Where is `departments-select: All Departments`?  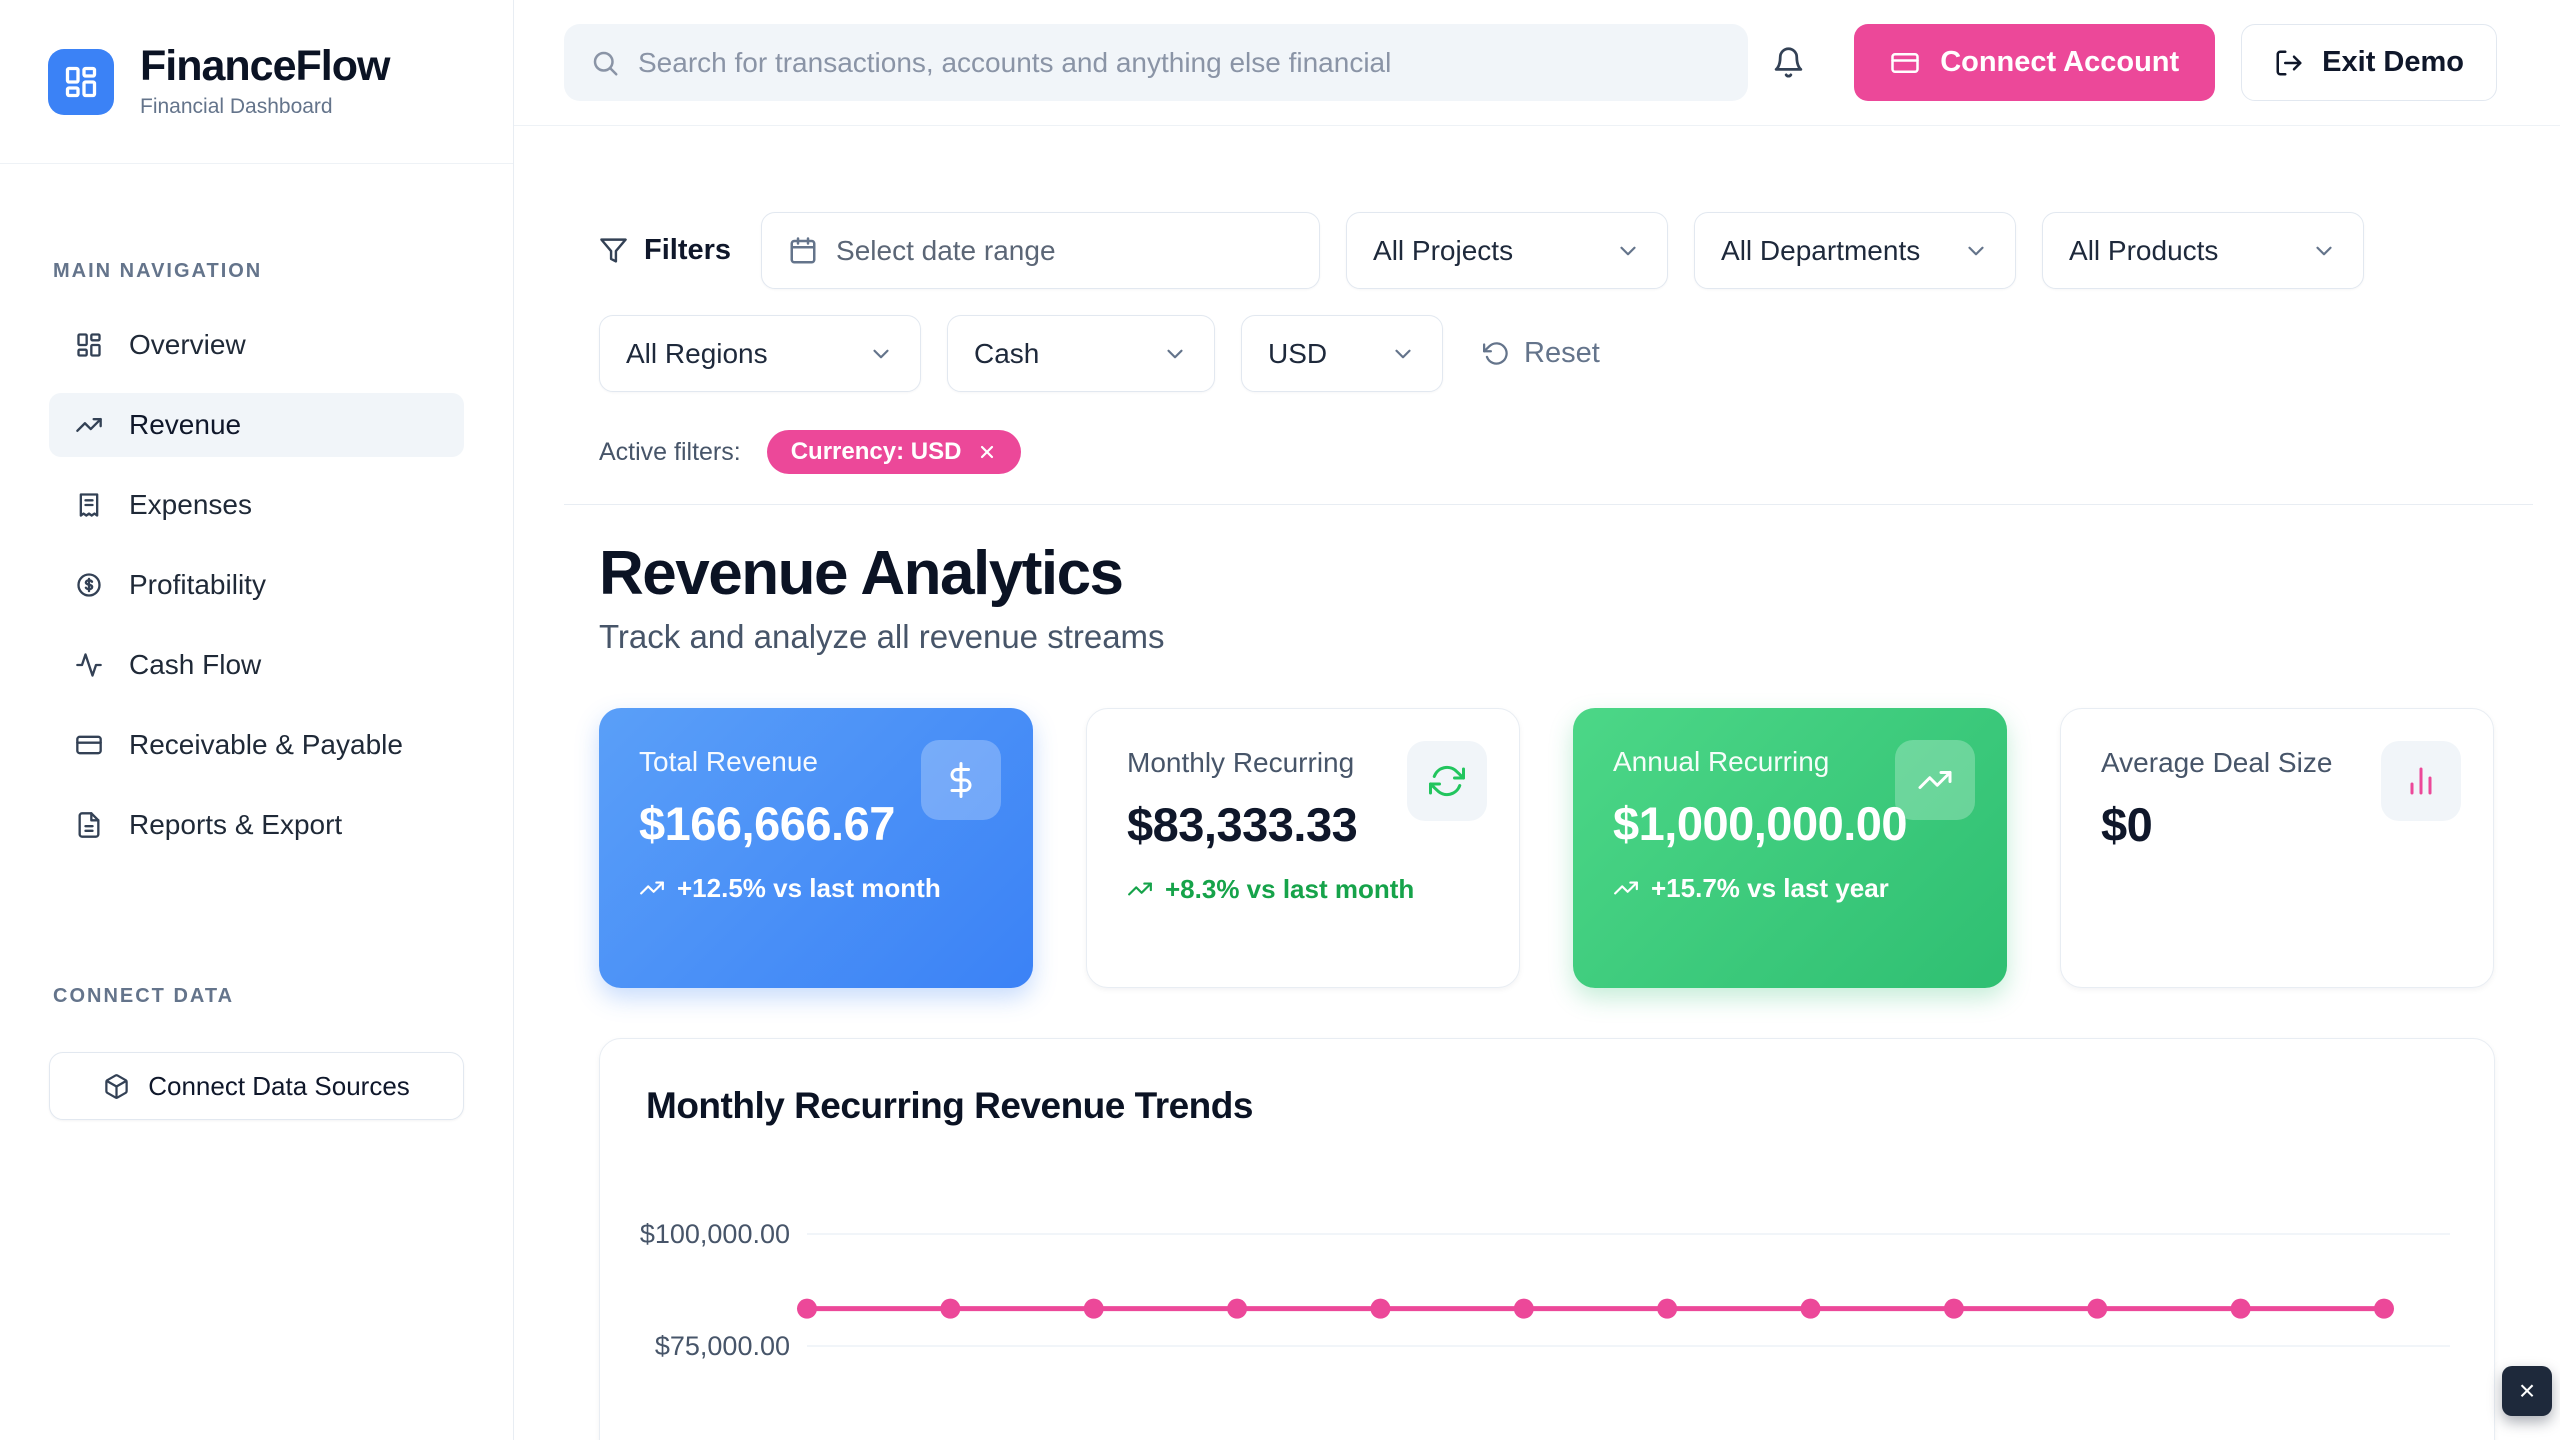 departments-select: All Departments is located at coordinates (1855, 250).